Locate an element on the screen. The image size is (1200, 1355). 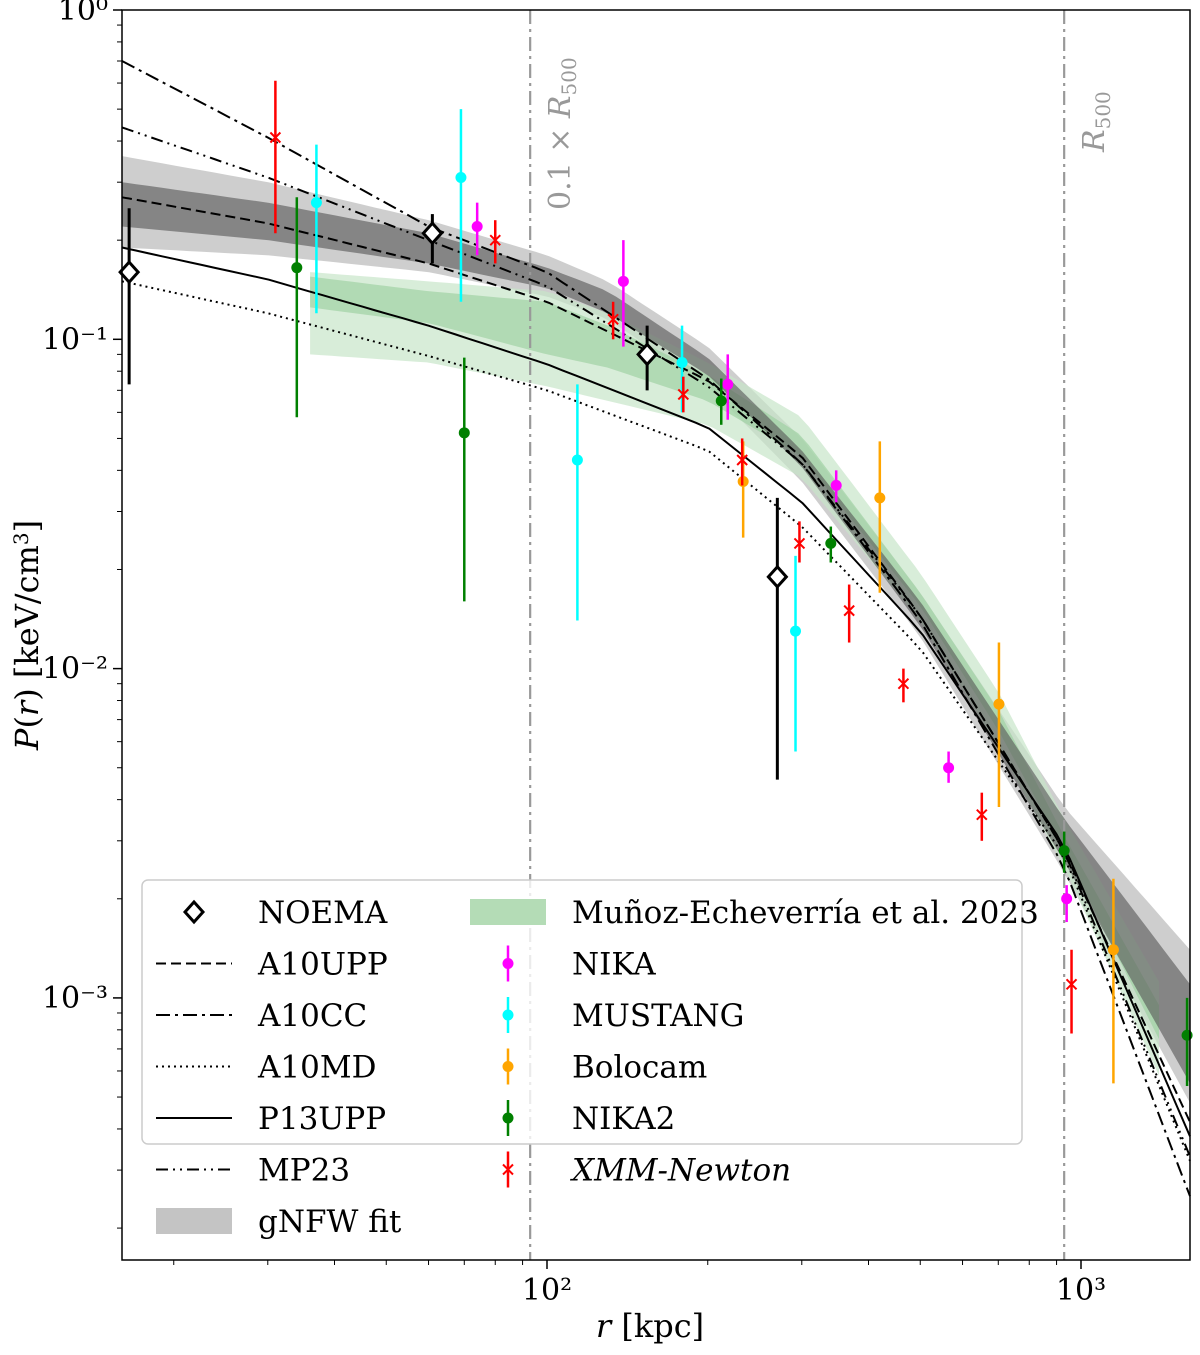
legend-label-a10cc: A10CC is located at coordinates (312, 1016).